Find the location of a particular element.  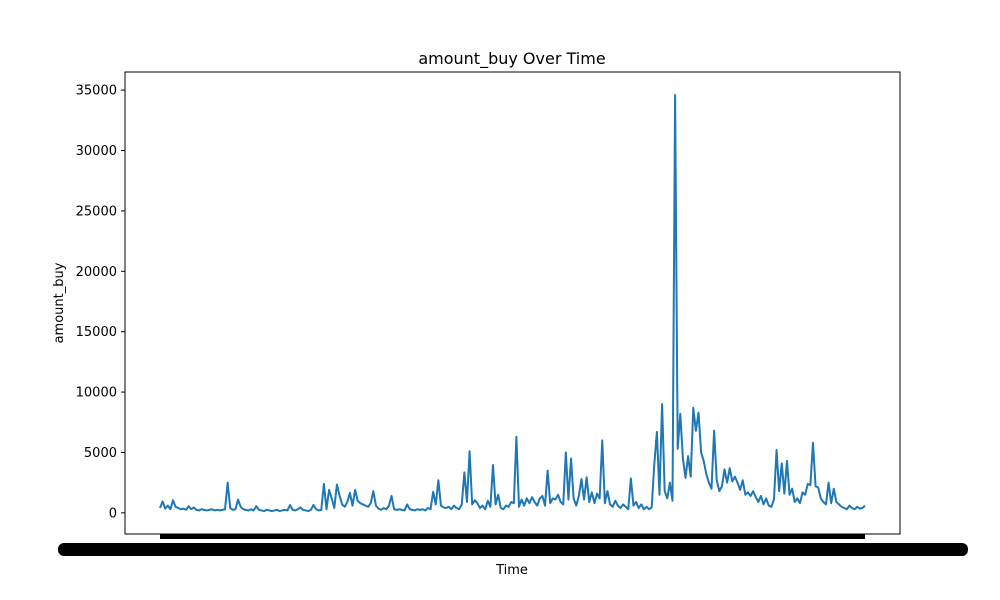

chart-title: amount_buy Over Time is located at coordinates (511, 59).